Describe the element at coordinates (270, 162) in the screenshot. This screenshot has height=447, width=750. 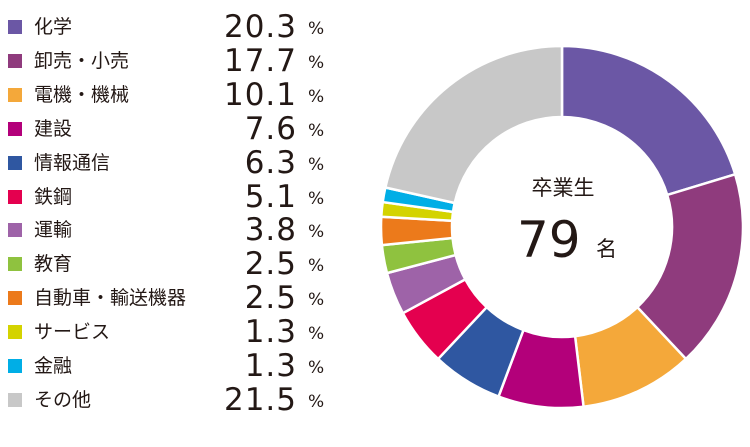
I see `legend-value: 6.3` at that location.